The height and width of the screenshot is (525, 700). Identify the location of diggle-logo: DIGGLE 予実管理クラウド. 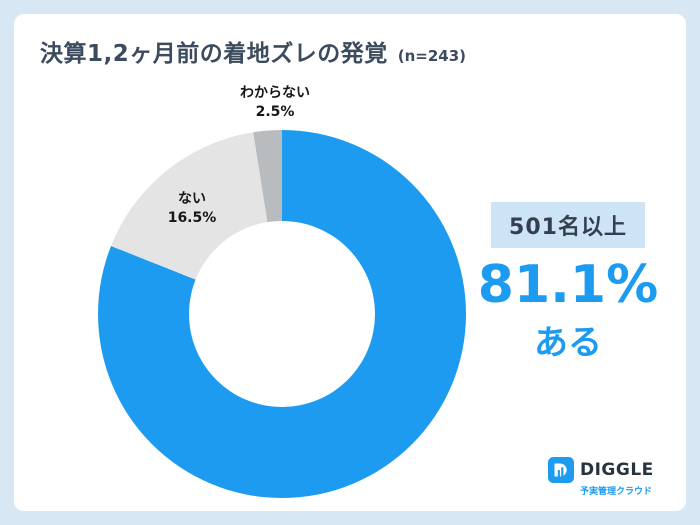
(607, 477).